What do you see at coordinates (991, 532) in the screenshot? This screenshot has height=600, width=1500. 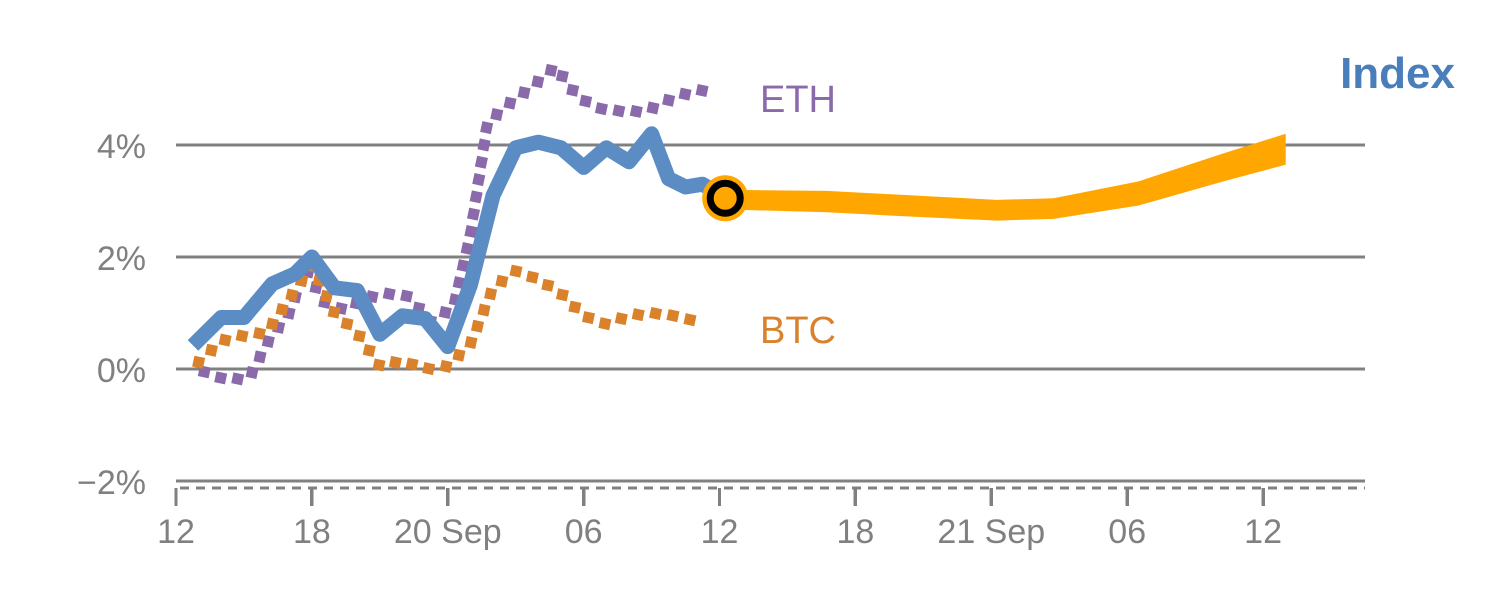 I see `x-axis-tick-label: 21 Sep` at bounding box center [991, 532].